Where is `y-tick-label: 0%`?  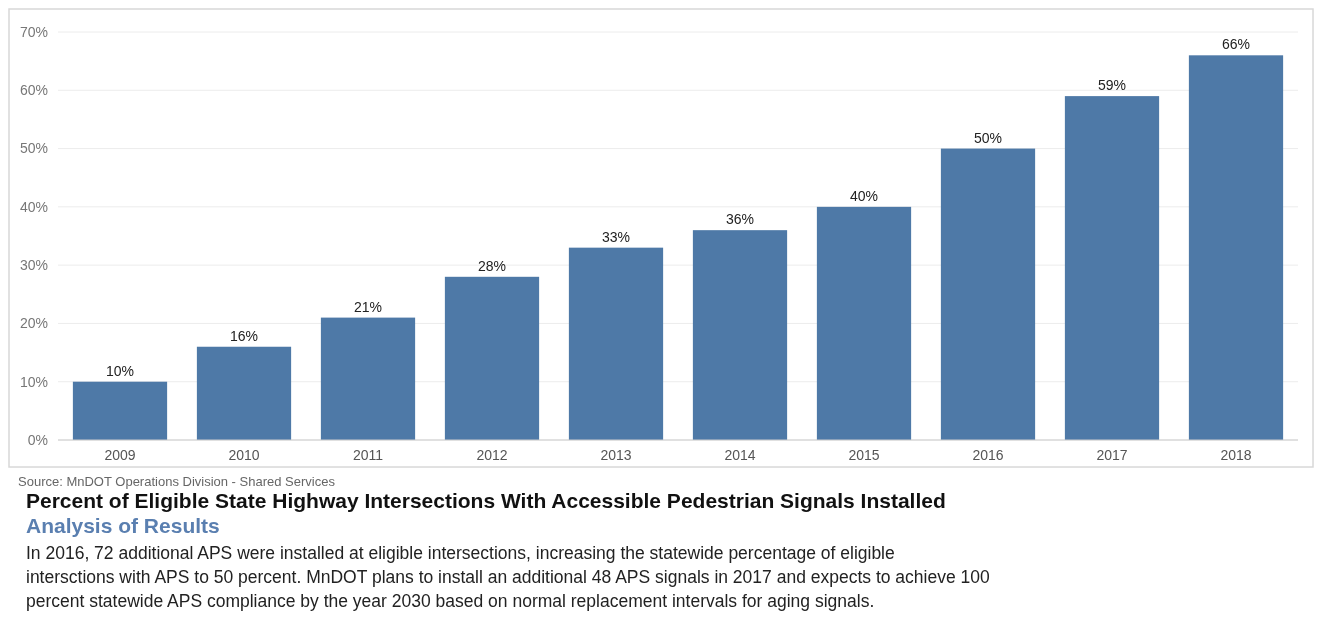 y-tick-label: 0% is located at coordinates (37, 439).